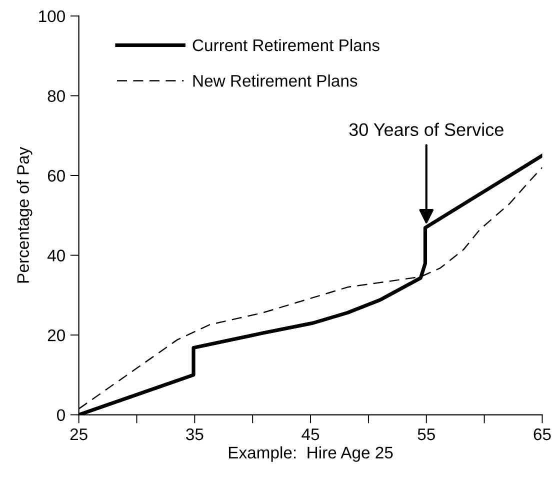 The height and width of the screenshot is (484, 559). I want to click on x-tick-label: 45, so click(311, 434).